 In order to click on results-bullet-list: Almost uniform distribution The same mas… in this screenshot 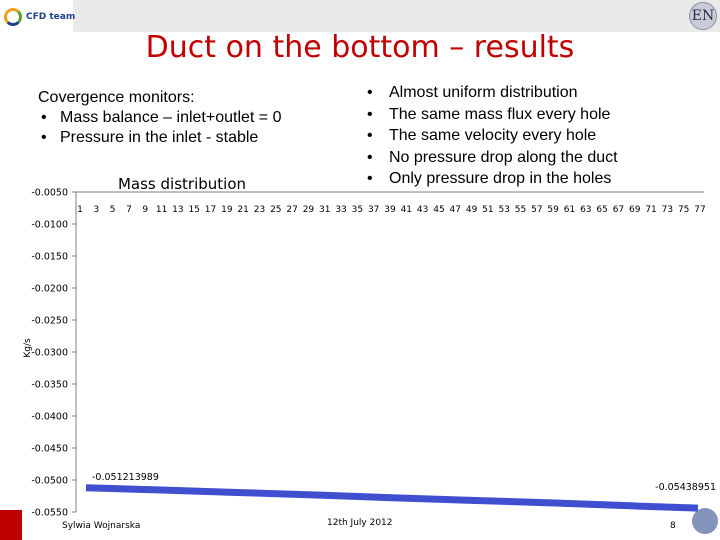, I will do `click(492, 136)`.